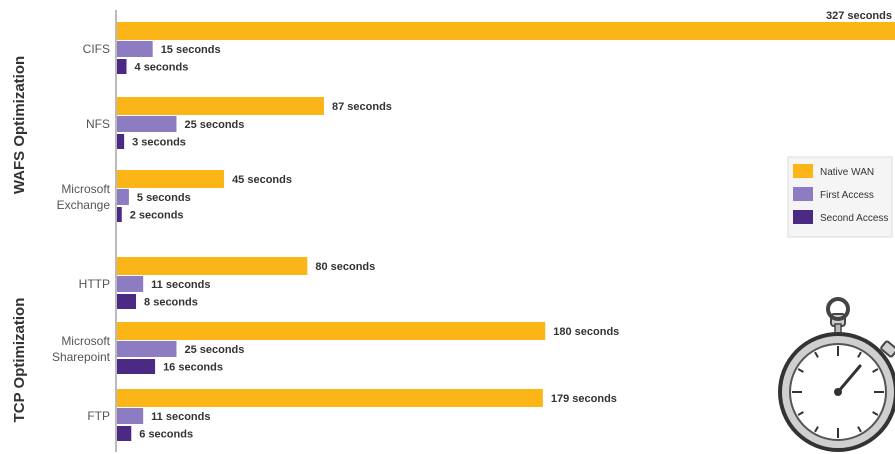  Describe the element at coordinates (584, 399) in the screenshot. I see `value-label: 179 seconds` at that location.